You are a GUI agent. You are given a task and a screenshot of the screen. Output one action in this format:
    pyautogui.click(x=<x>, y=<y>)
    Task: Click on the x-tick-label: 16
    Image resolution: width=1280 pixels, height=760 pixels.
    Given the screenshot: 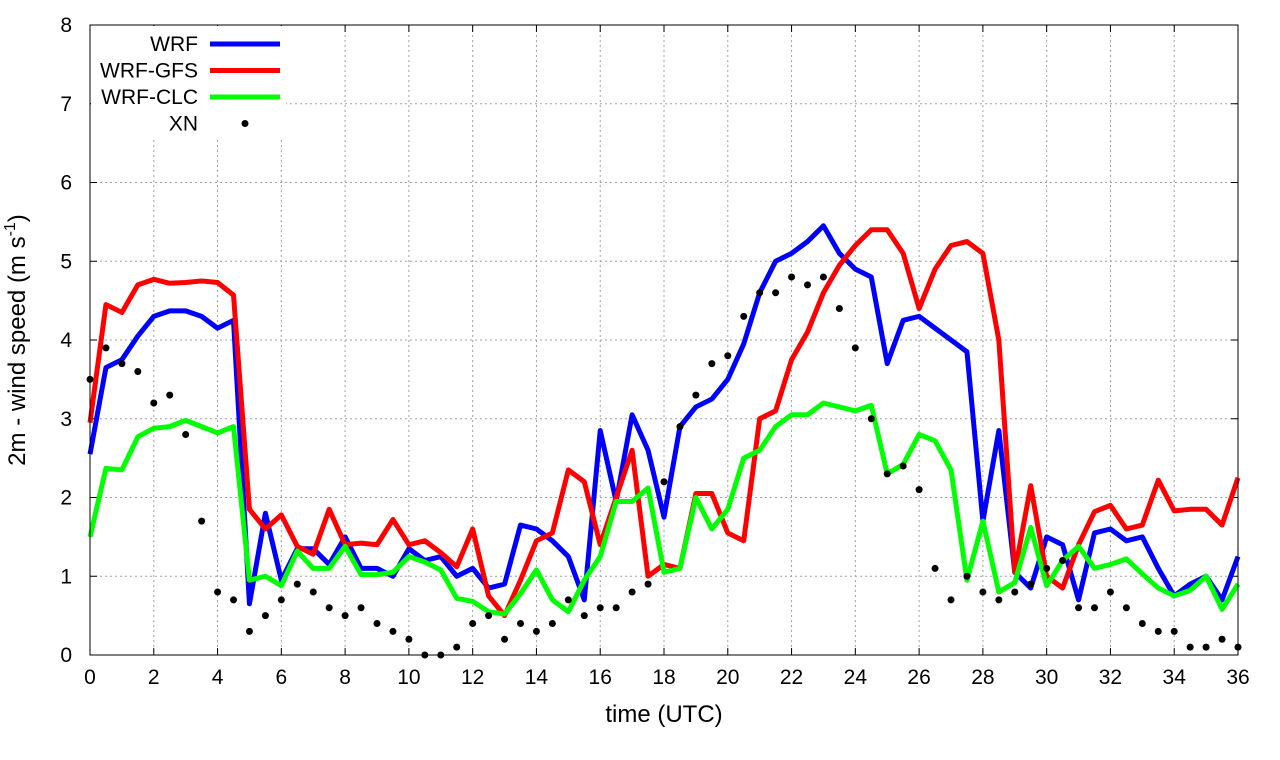 What is the action you would take?
    pyautogui.click(x=600, y=677)
    